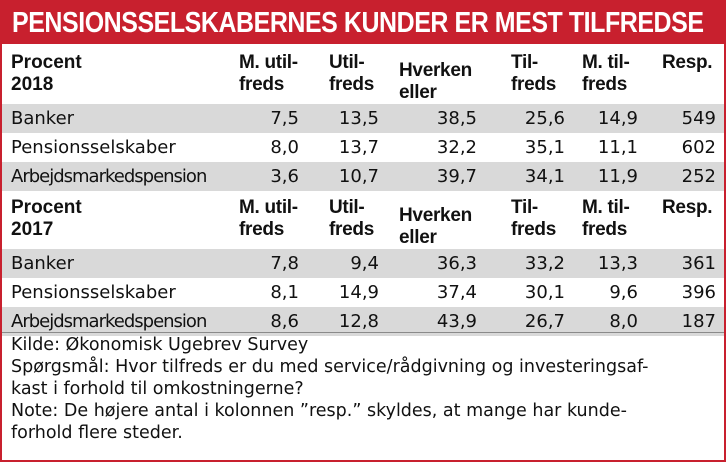  Describe the element at coordinates (363, 332) in the screenshot. I see `divider` at that location.